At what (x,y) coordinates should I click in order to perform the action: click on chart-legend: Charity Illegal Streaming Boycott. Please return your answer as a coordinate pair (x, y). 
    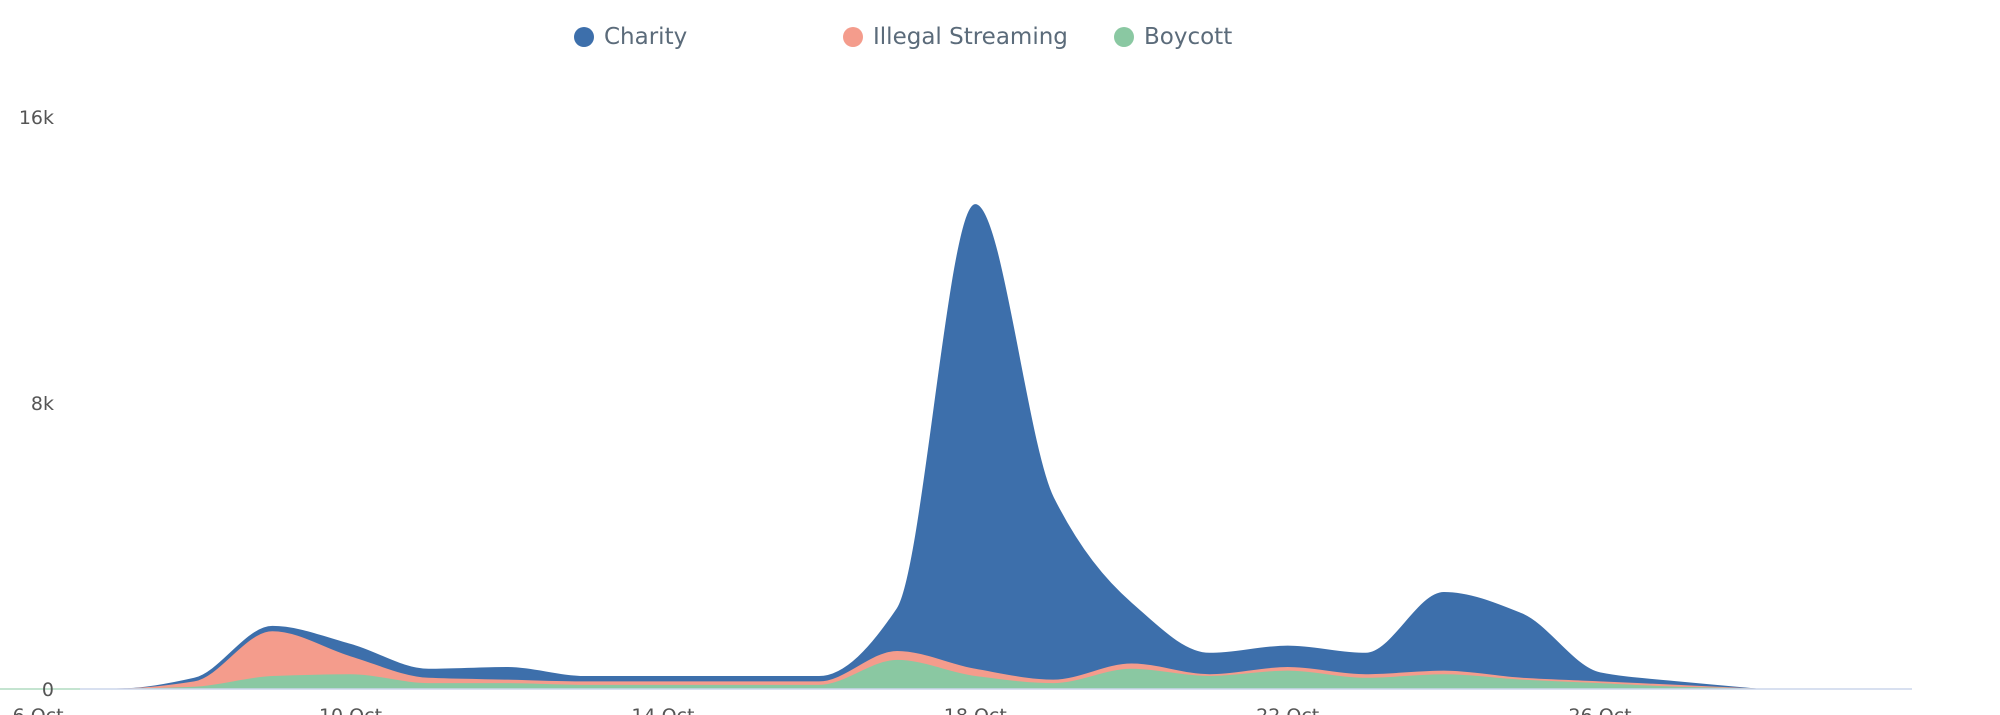
    Looking at the image, I should click on (1000, 42).